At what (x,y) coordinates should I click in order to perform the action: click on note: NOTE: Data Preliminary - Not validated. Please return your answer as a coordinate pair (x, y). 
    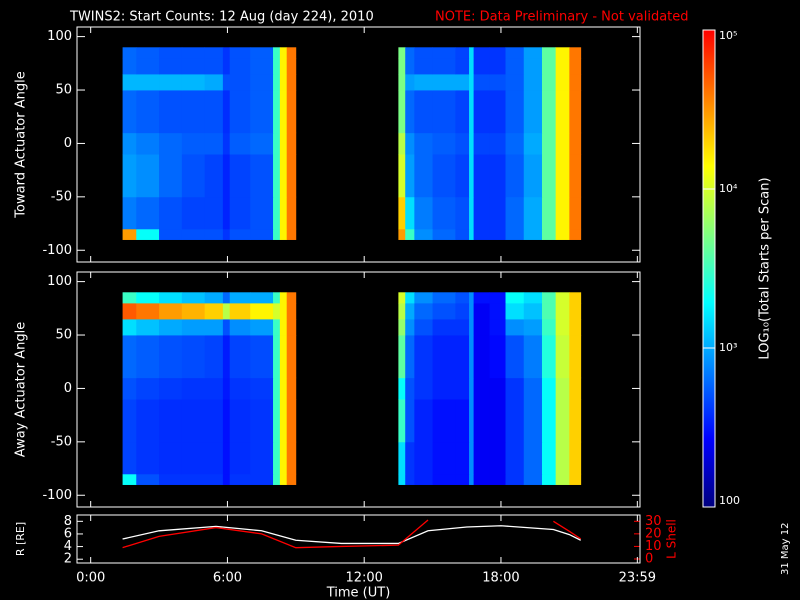
    Looking at the image, I should click on (562, 17).